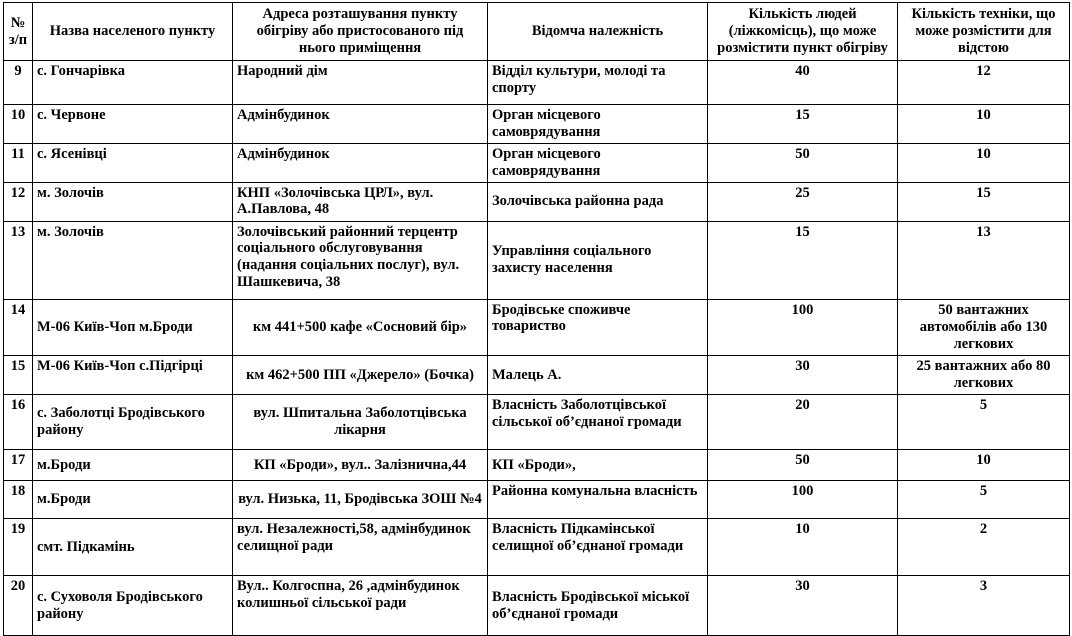 Image resolution: width=1072 pixels, height=636 pixels. I want to click on cell-department: Бродівське споживче товариство, so click(597, 327).